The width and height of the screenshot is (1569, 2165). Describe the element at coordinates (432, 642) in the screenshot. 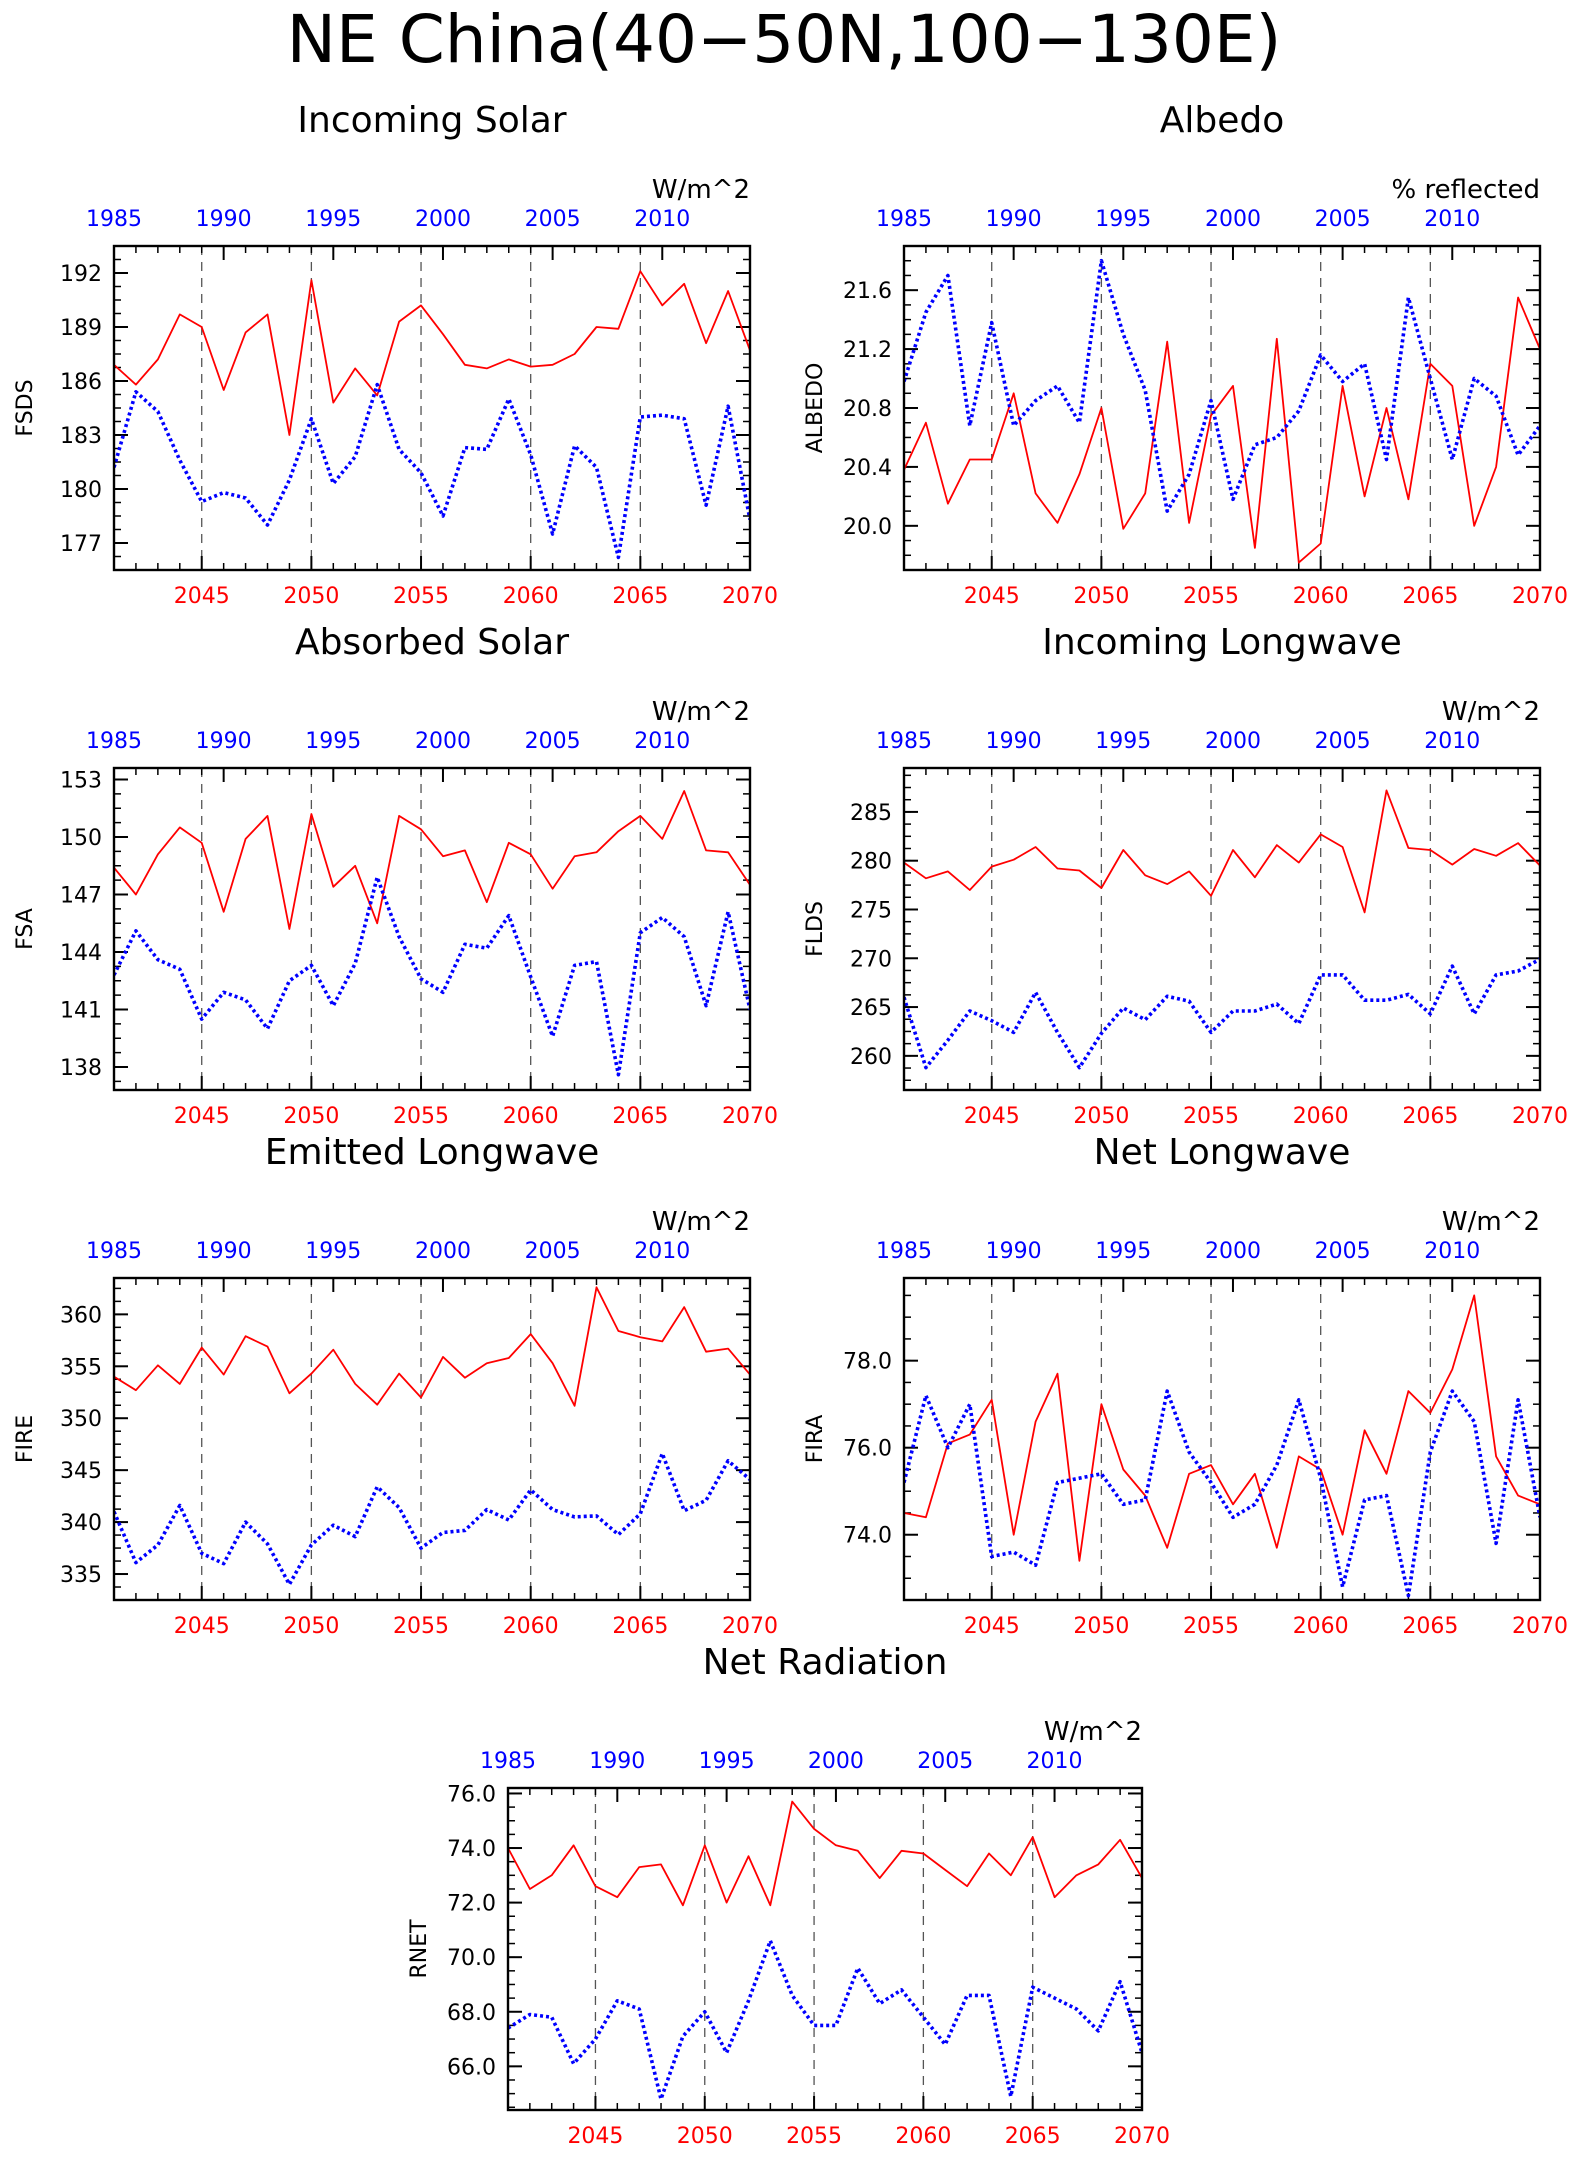

I see `panel-title: Absorbed Solar` at that location.